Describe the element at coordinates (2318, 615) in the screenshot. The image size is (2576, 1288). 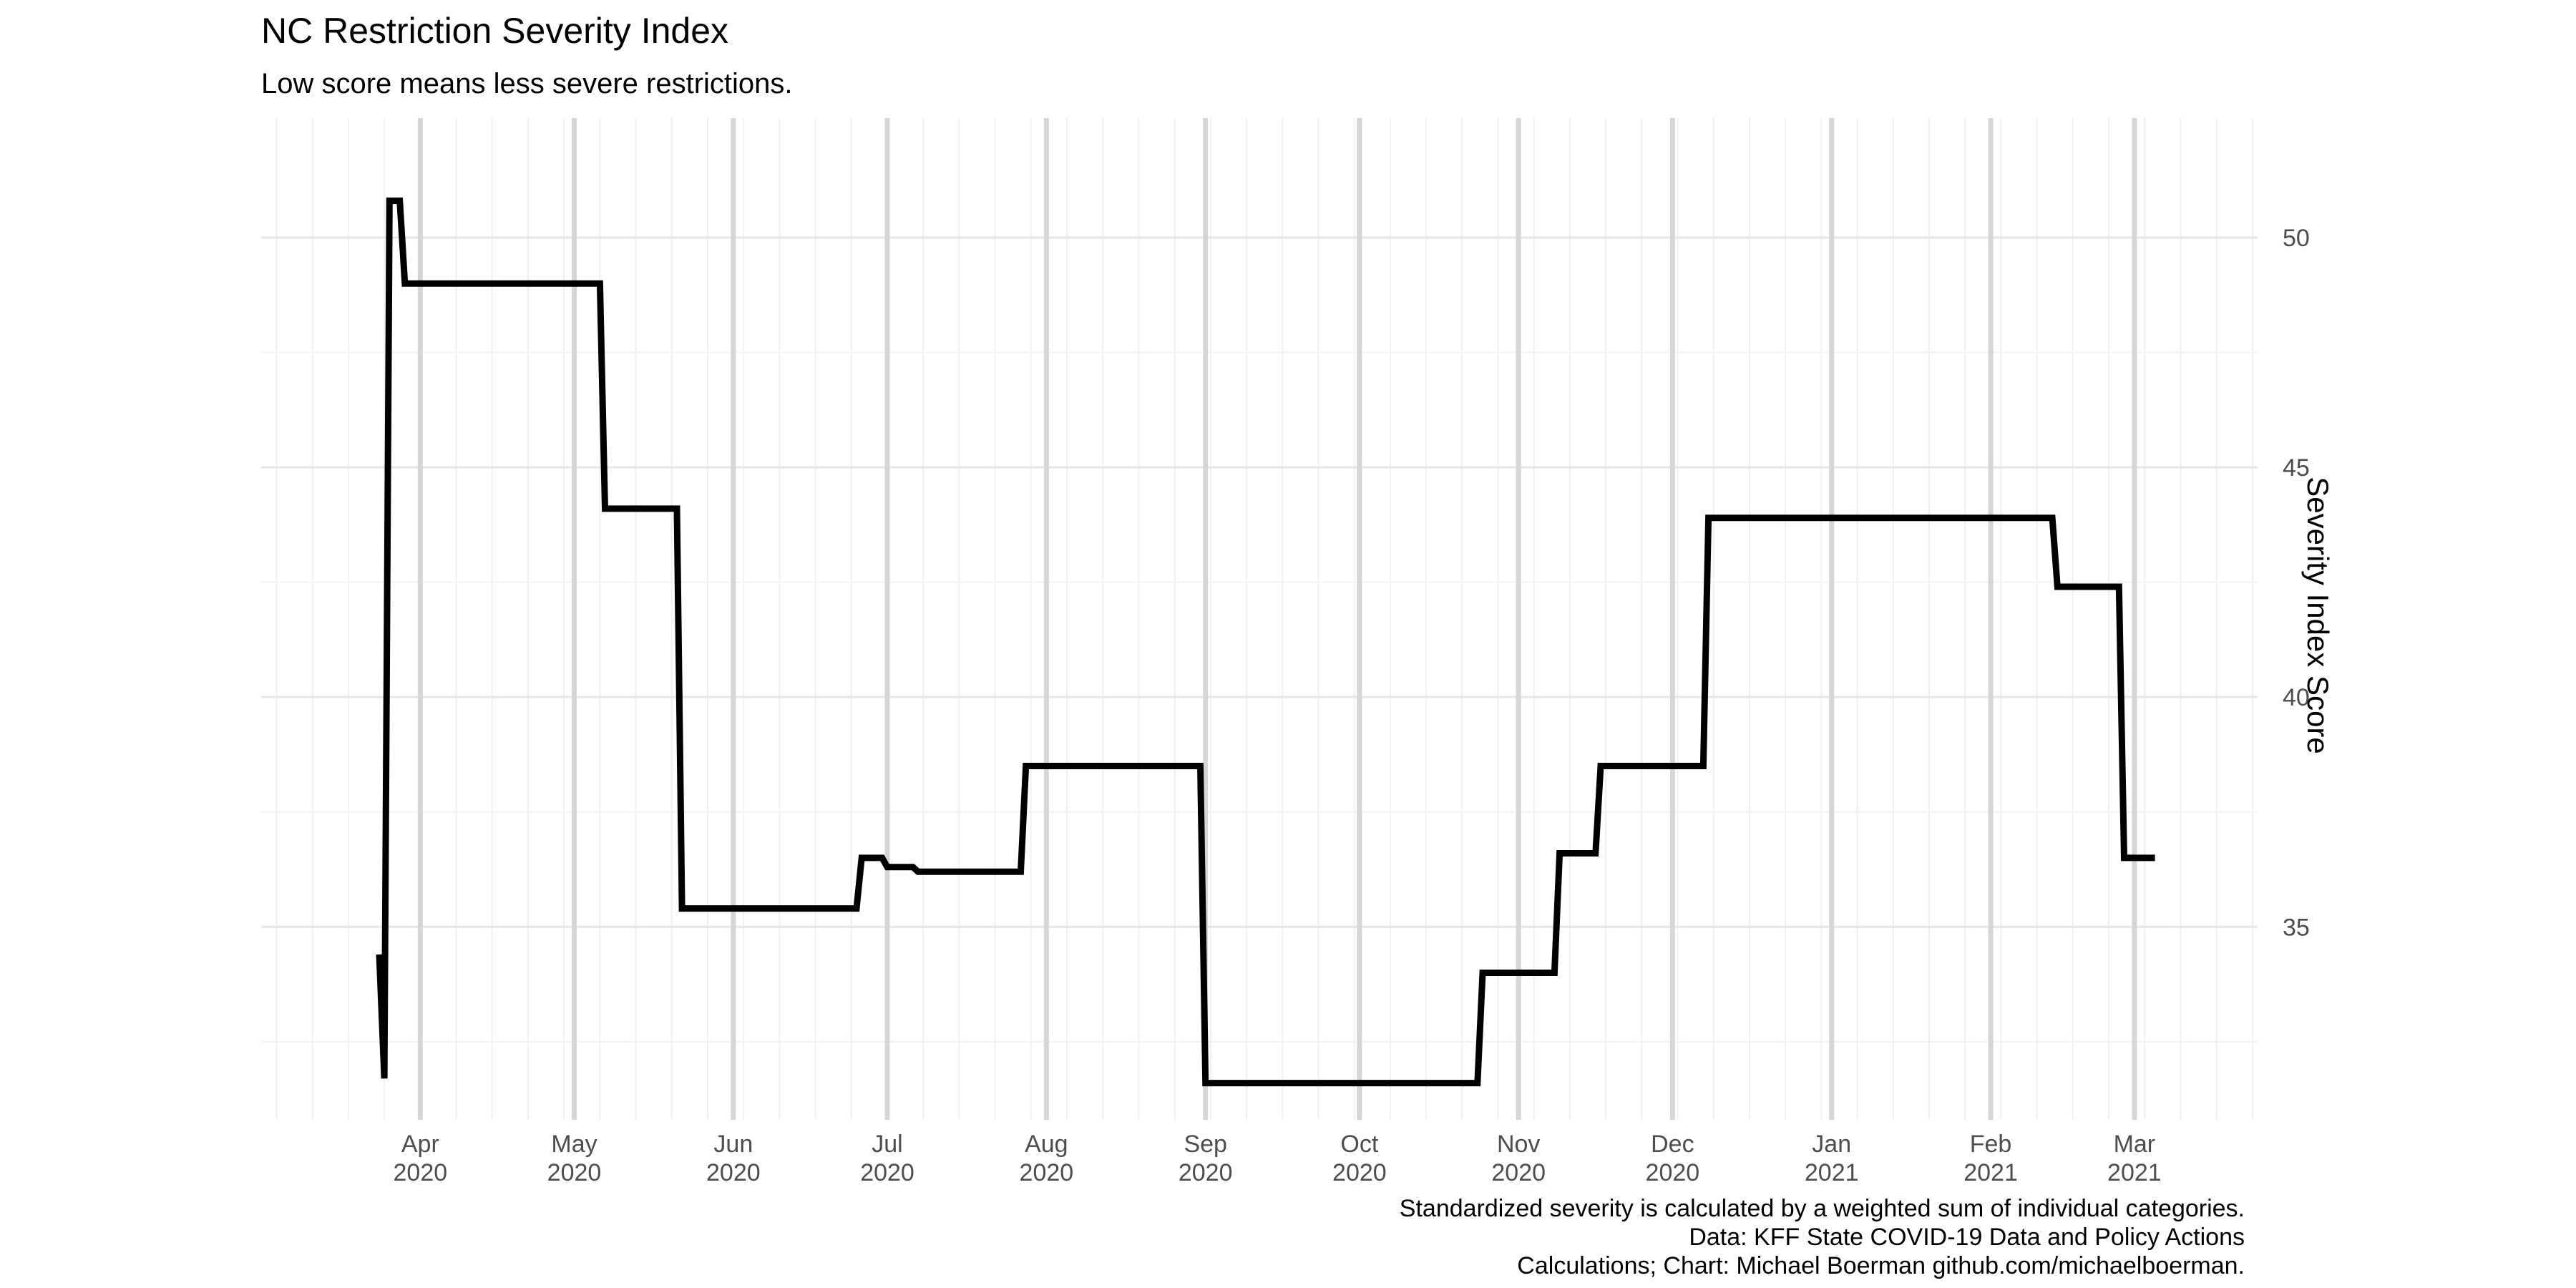
I see `y-axis-title: Severity Index Score` at that location.